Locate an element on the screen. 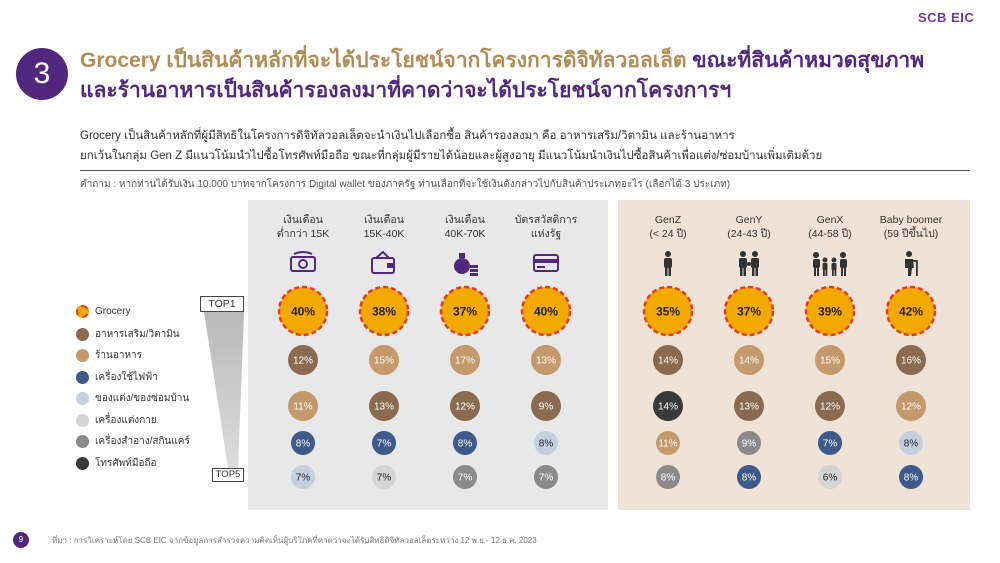  rank-funnel is located at coordinates (224, 390).